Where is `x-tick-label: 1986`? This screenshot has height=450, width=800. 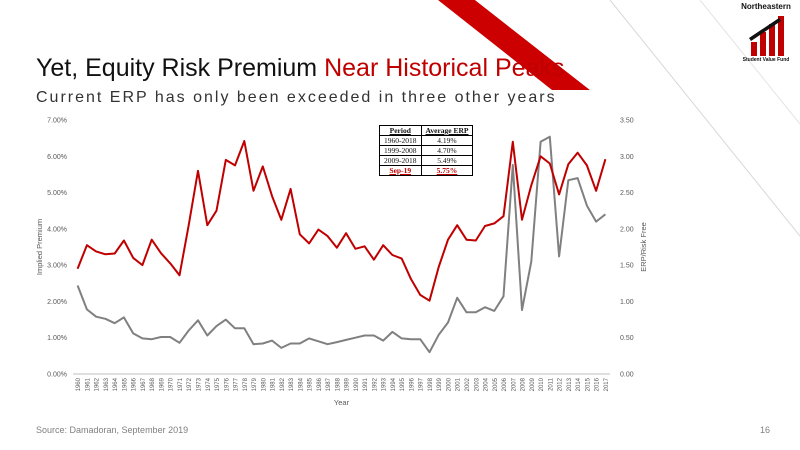 x-tick-label: 1986 is located at coordinates (320, 384).